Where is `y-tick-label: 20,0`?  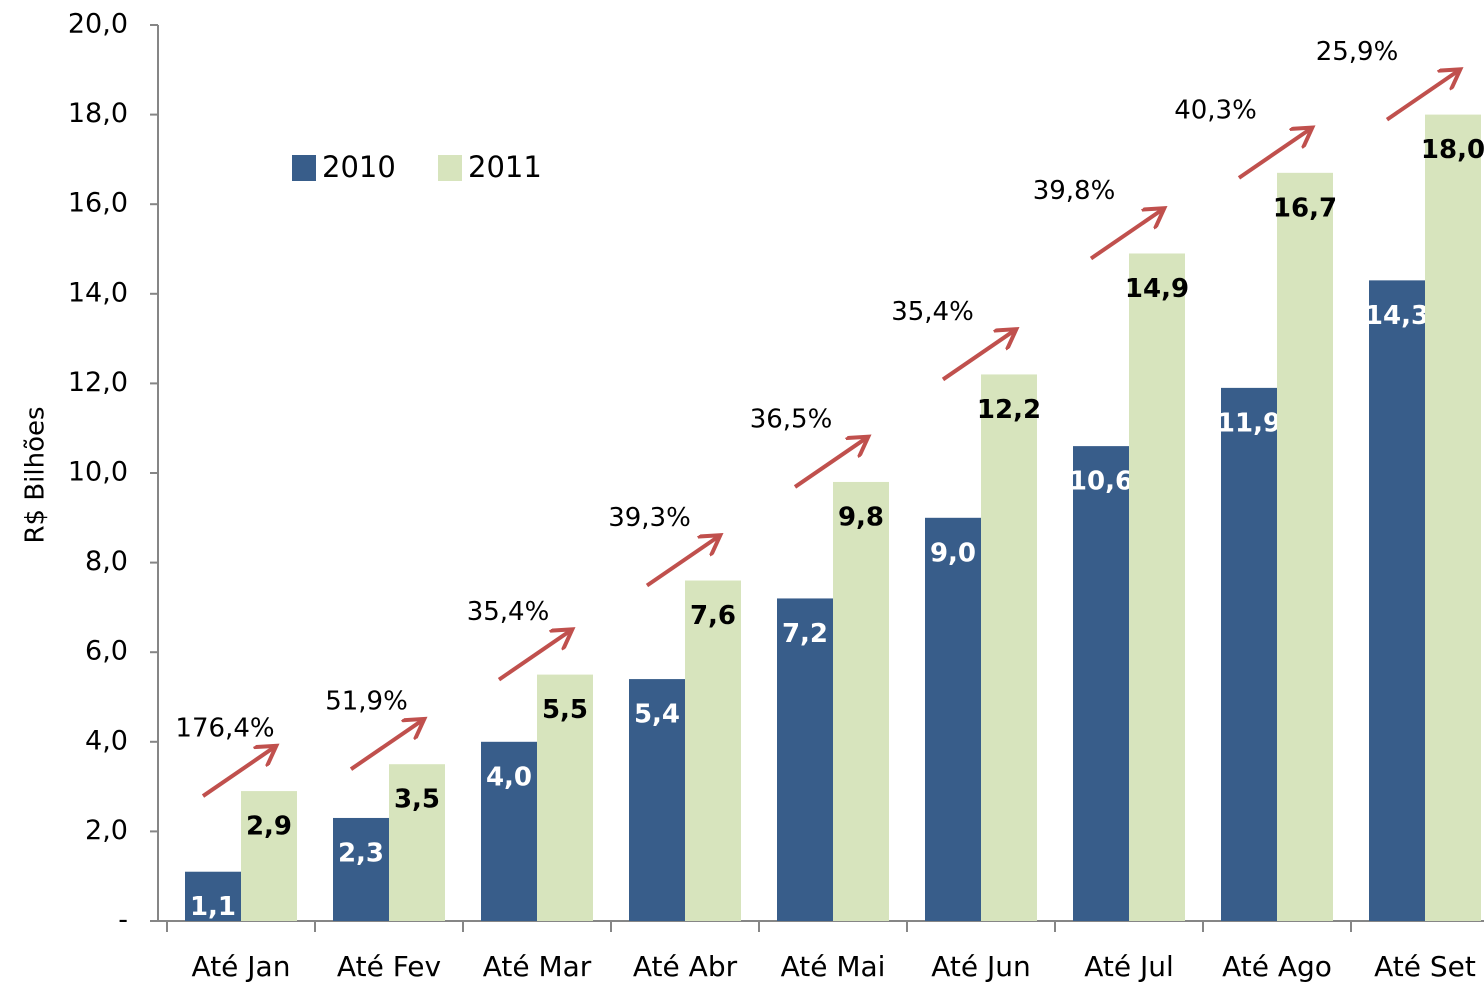
y-tick-label: 20,0 is located at coordinates (98, 24).